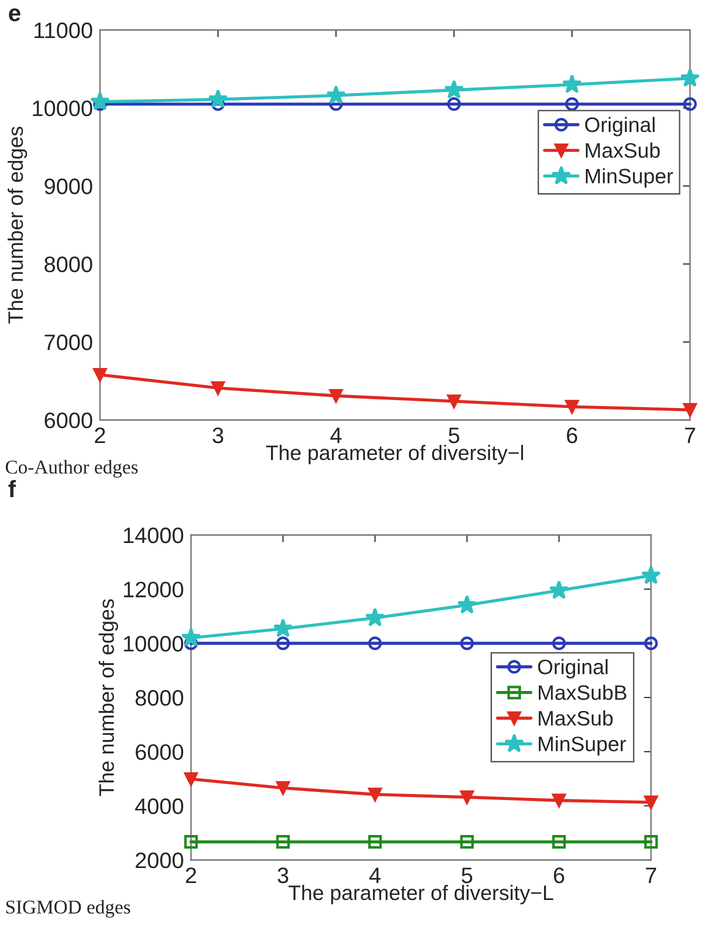 This screenshot has width=704, height=939. Describe the element at coordinates (159, 806) in the screenshot. I see `y-tick-label: 4000` at that location.